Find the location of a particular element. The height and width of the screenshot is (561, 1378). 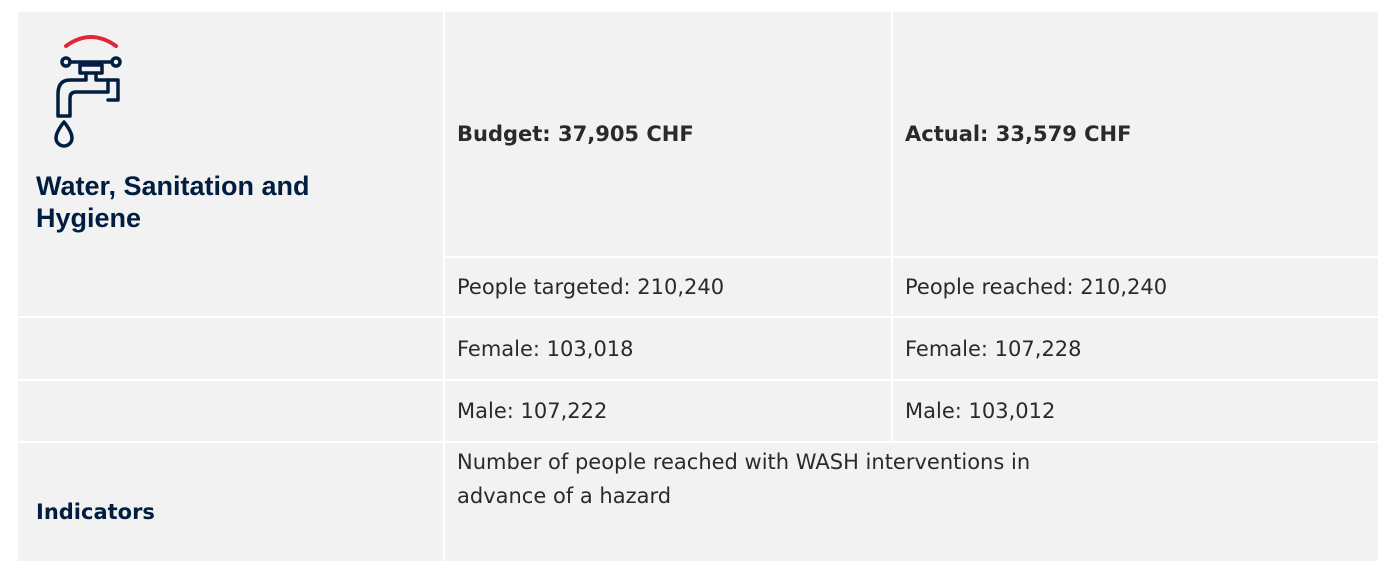

indicators-label: Indicators is located at coordinates (230, 502).